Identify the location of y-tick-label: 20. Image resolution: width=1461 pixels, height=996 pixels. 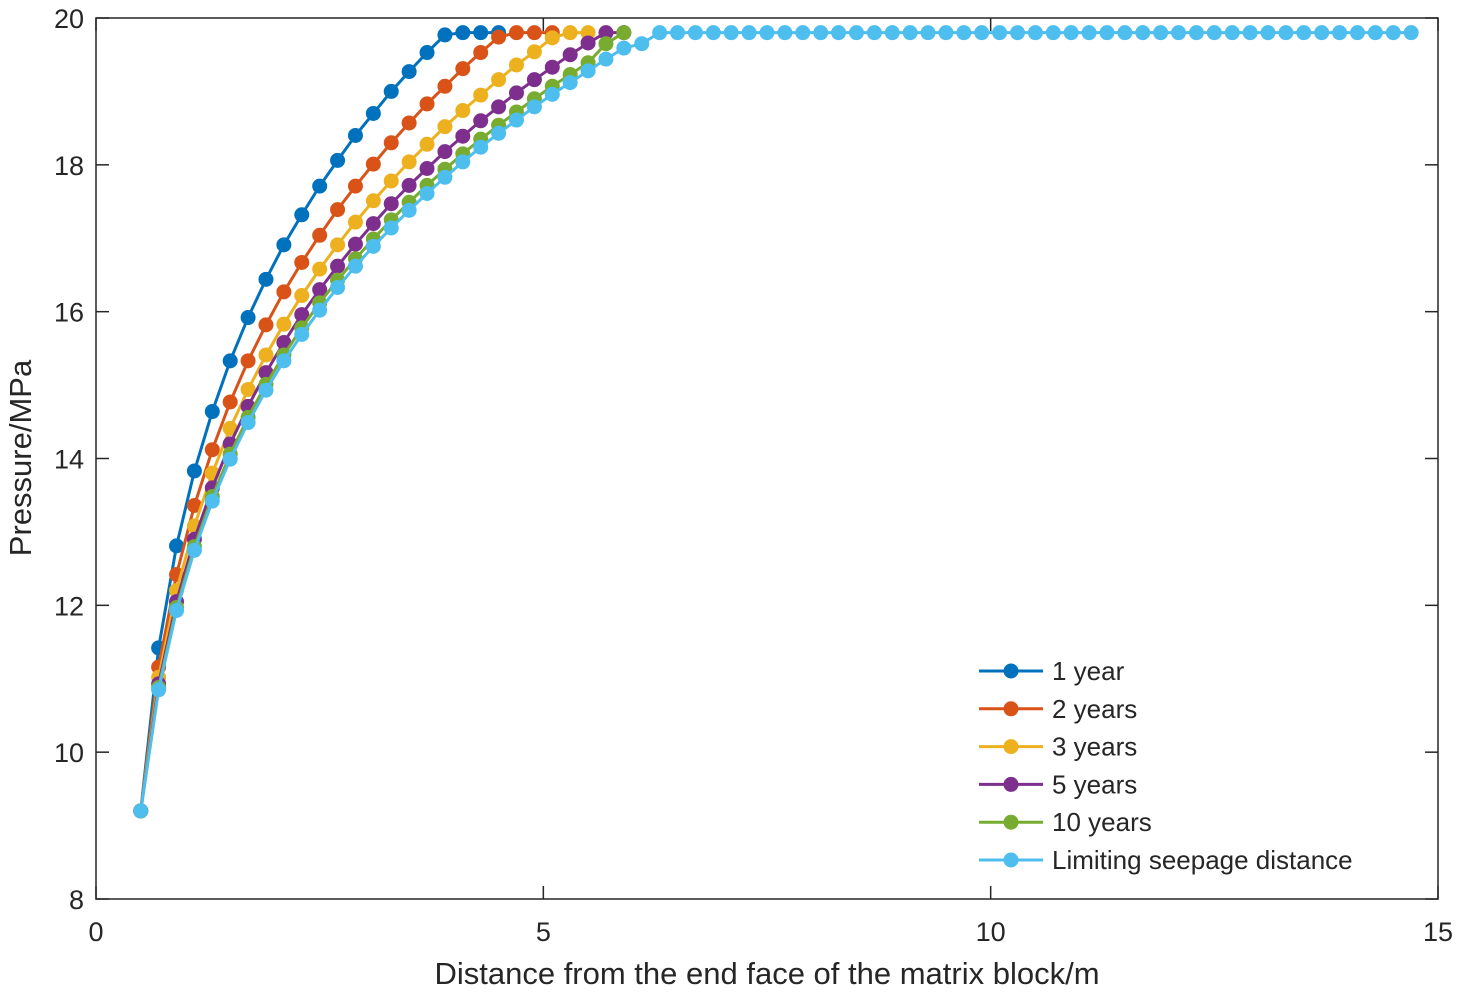
(69, 19).